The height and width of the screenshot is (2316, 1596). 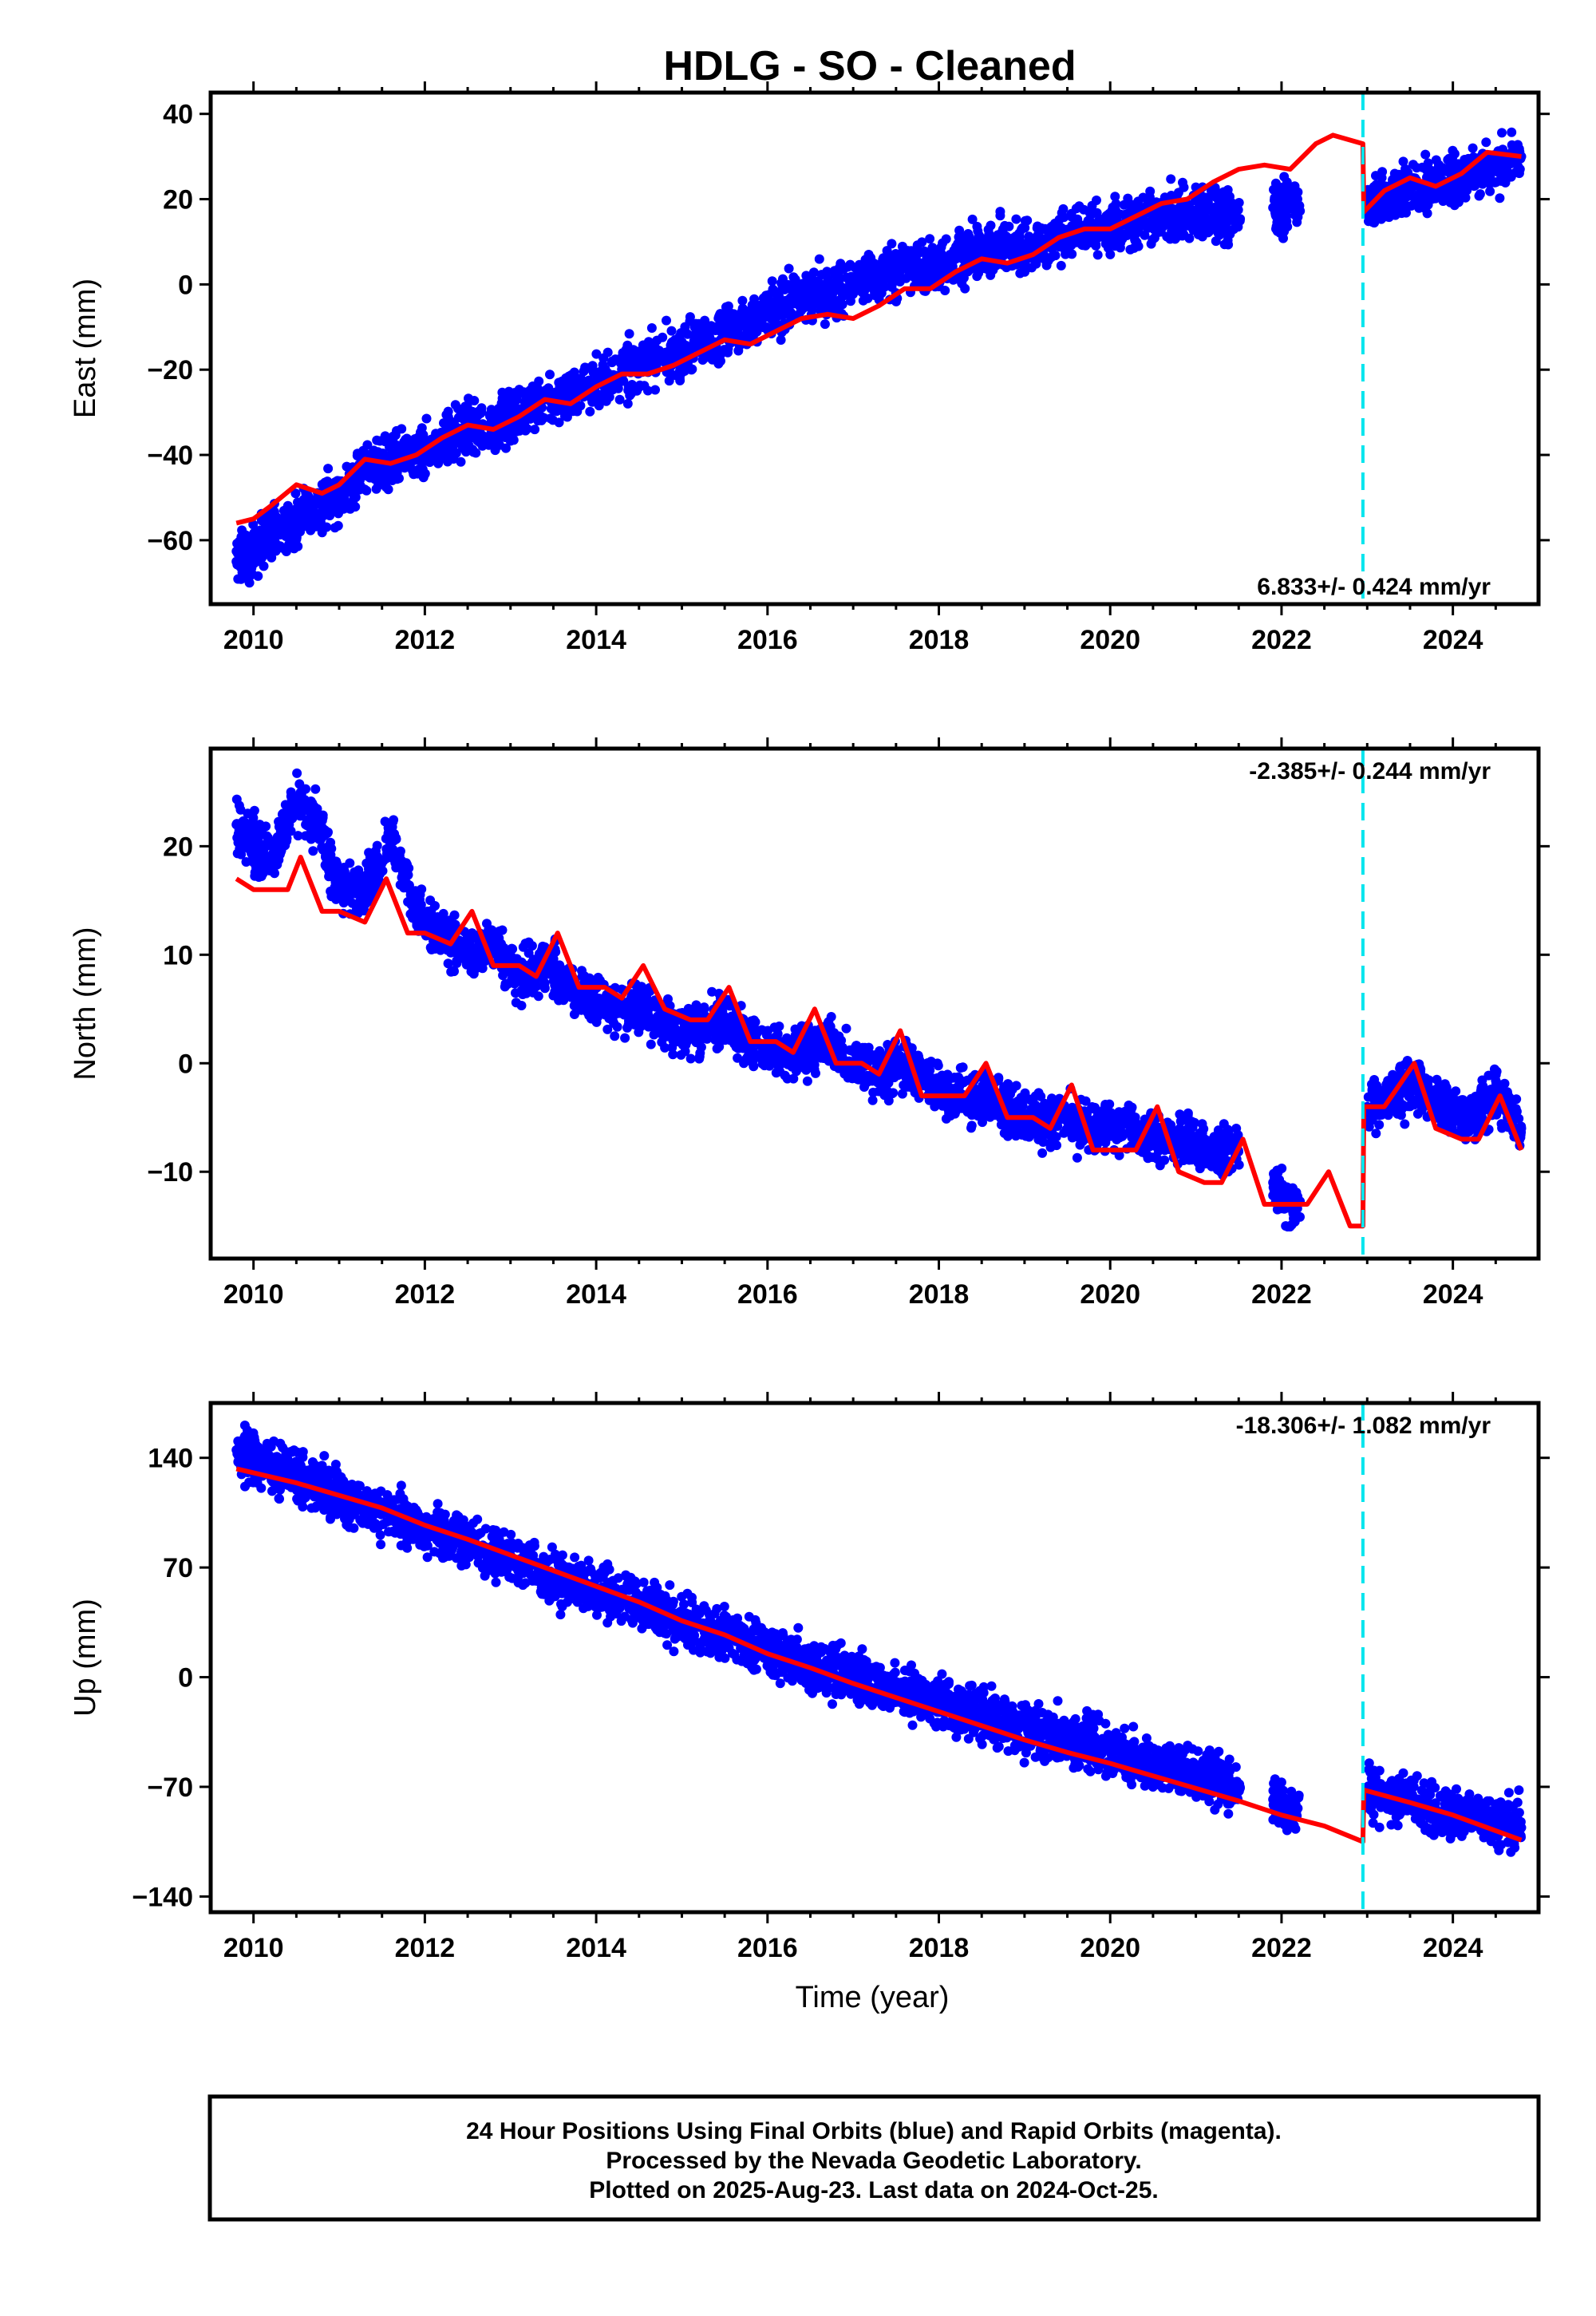 What do you see at coordinates (253, 640) in the screenshot?
I see `x-tick-label: 2010` at bounding box center [253, 640].